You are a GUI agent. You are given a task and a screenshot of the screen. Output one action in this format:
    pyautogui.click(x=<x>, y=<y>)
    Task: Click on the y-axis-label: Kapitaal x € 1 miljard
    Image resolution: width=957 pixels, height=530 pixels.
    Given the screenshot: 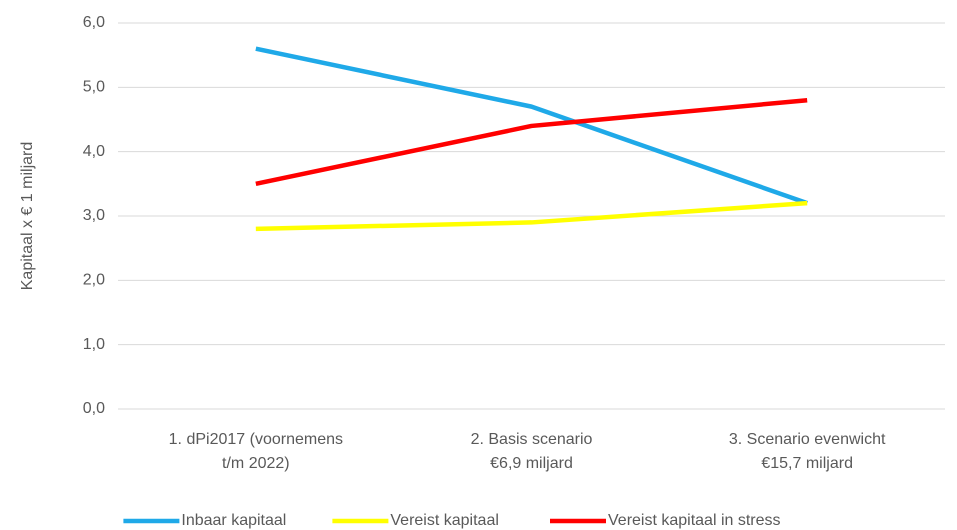 What is the action you would take?
    pyautogui.click(x=27, y=216)
    